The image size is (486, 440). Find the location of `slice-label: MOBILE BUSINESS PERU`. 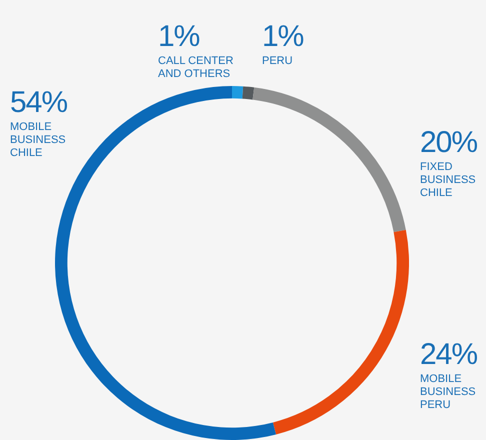

slice-label: MOBILE BUSINESS PERU is located at coordinates (448, 392).